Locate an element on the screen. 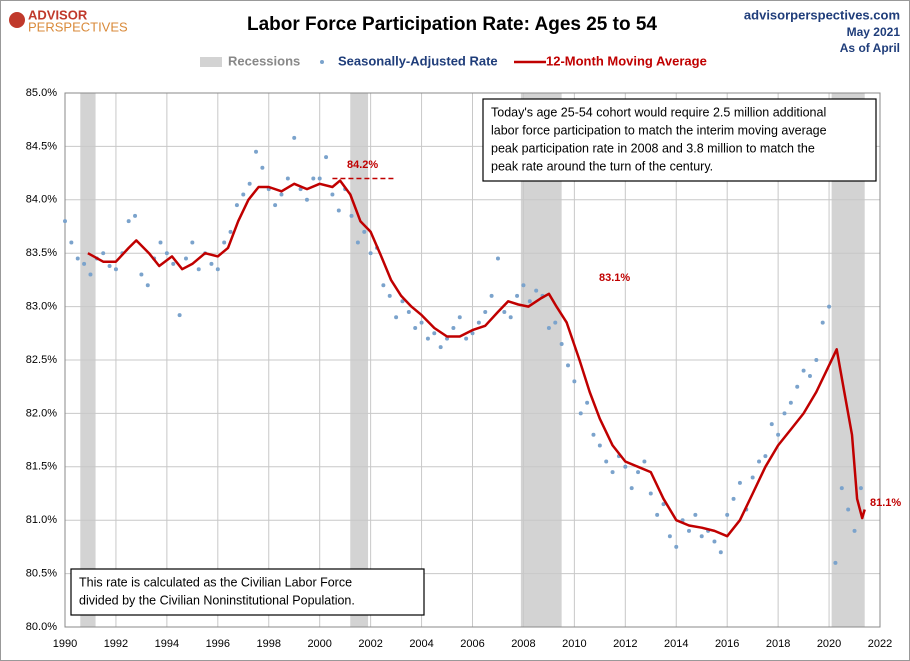 Image resolution: width=910 pixels, height=661 pixels. x-tick-label: 1992 is located at coordinates (116, 644).